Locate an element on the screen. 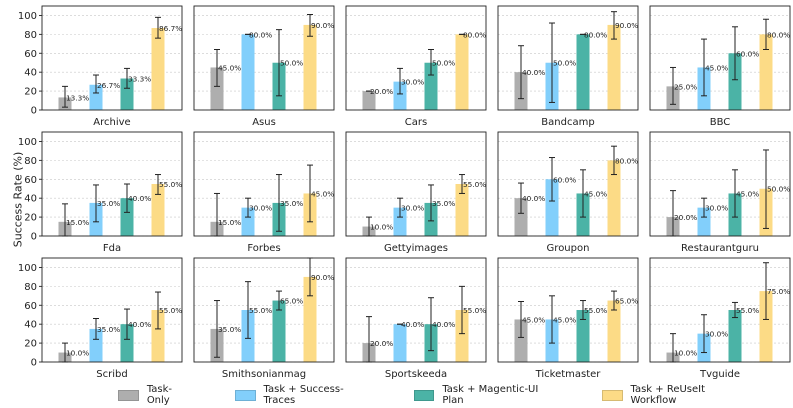  data-label: 33.3% is located at coordinates (139, 79).